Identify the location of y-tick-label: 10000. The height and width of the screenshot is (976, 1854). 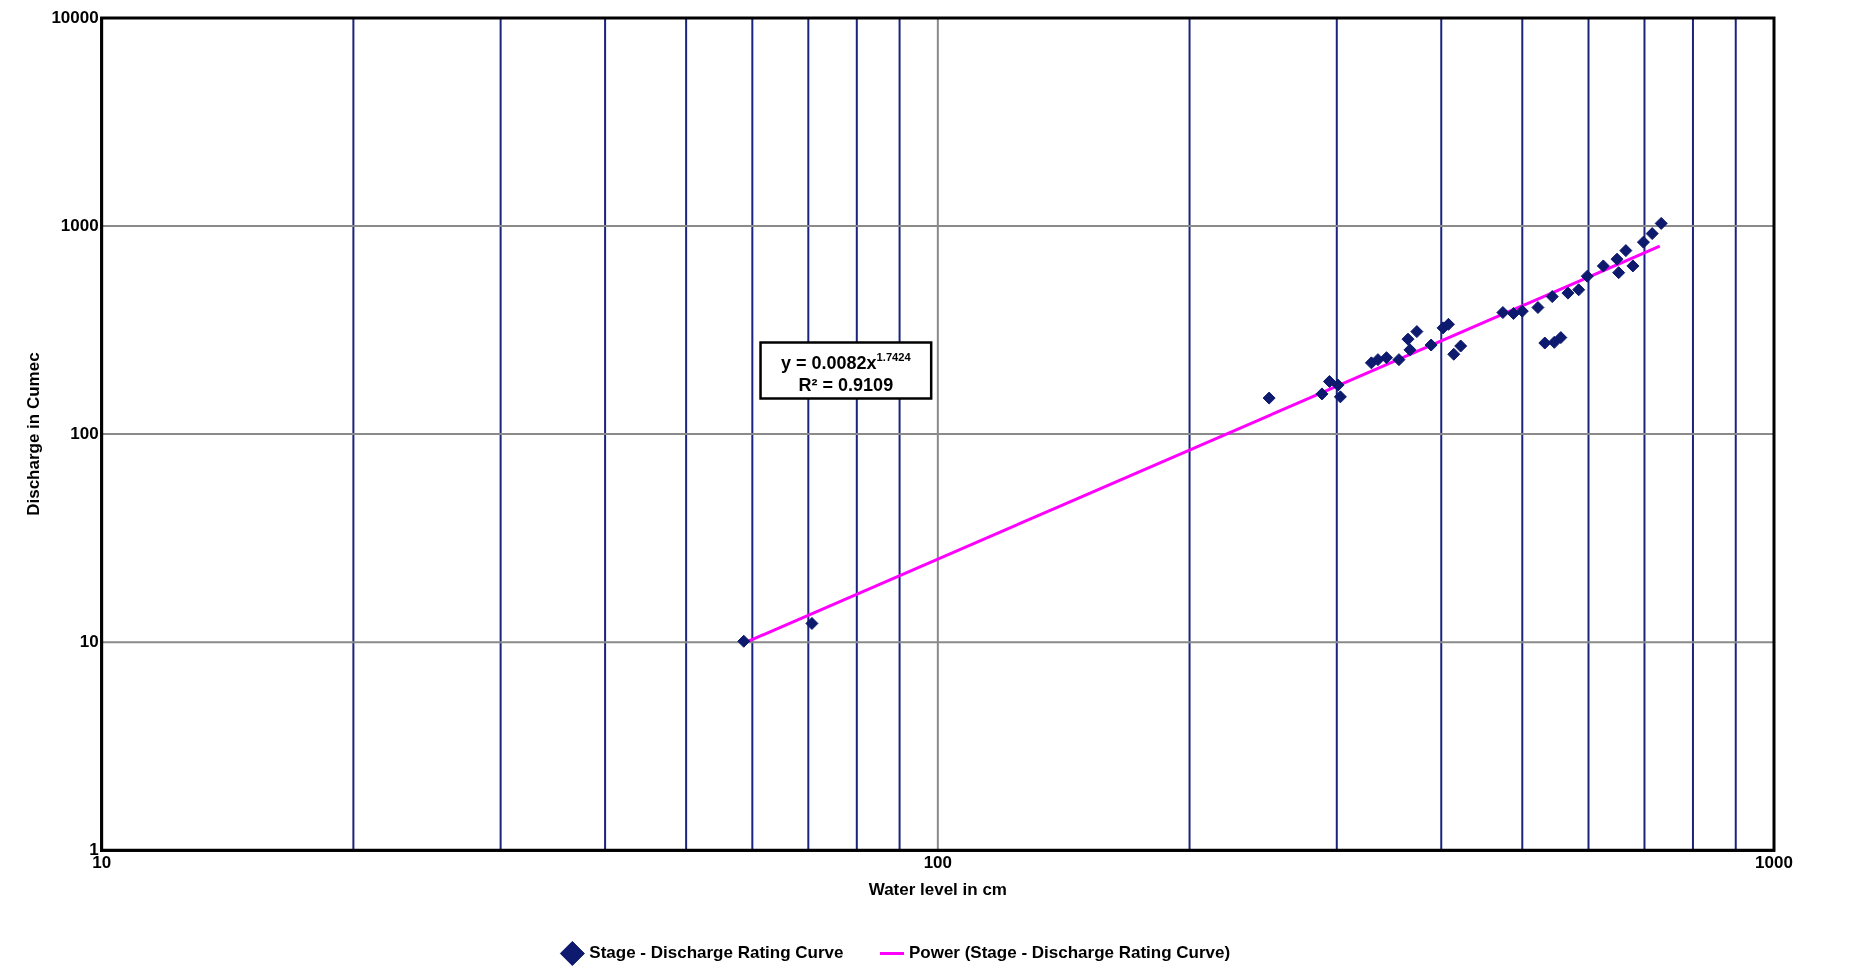
(75, 17).